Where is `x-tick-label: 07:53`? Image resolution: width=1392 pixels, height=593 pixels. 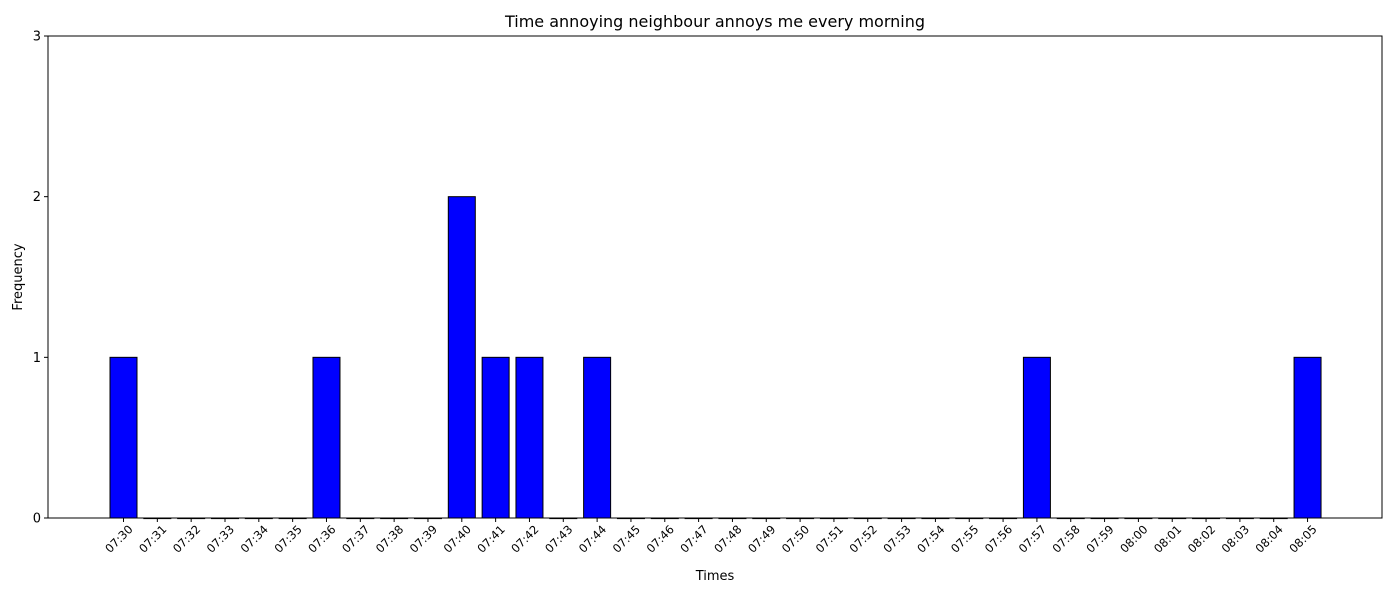 x-tick-label: 07:53 is located at coordinates (896, 538).